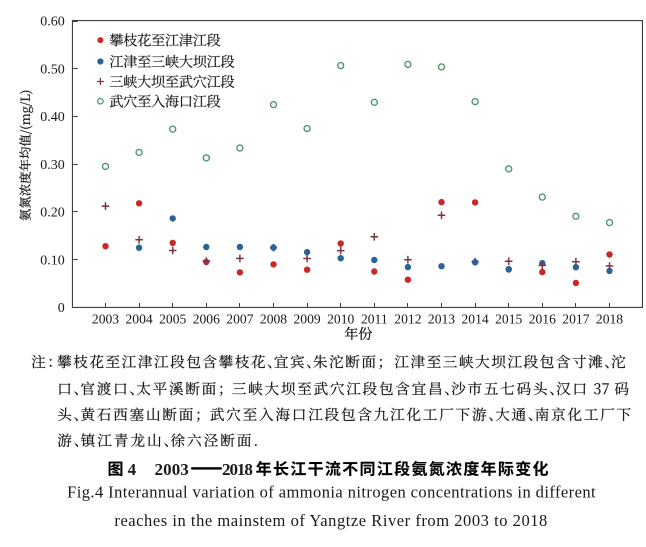 The image size is (646, 547). What do you see at coordinates (61, 308) in the screenshot?
I see `svg-text: 0` at bounding box center [61, 308].